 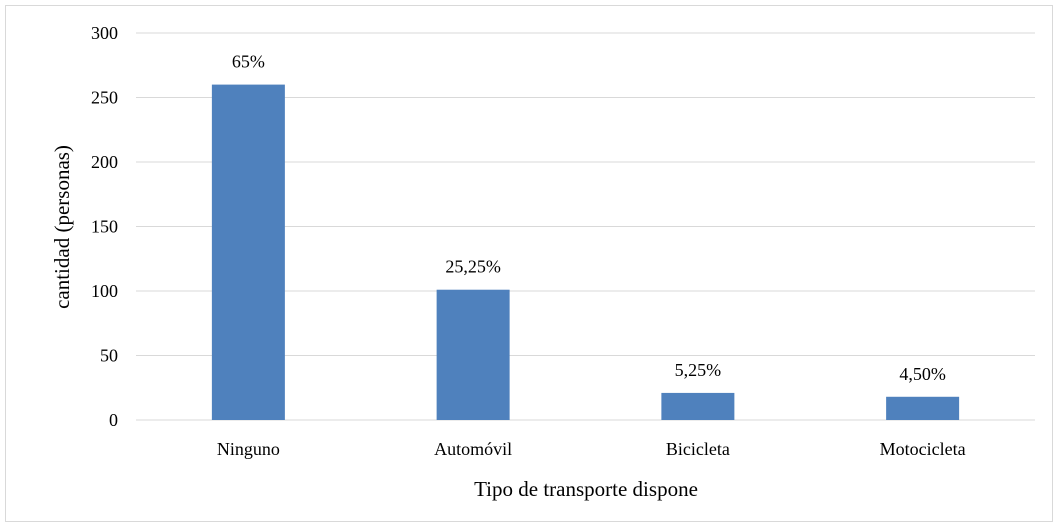 I want to click on bar-data-label: 4,50%, so click(x=922, y=374).